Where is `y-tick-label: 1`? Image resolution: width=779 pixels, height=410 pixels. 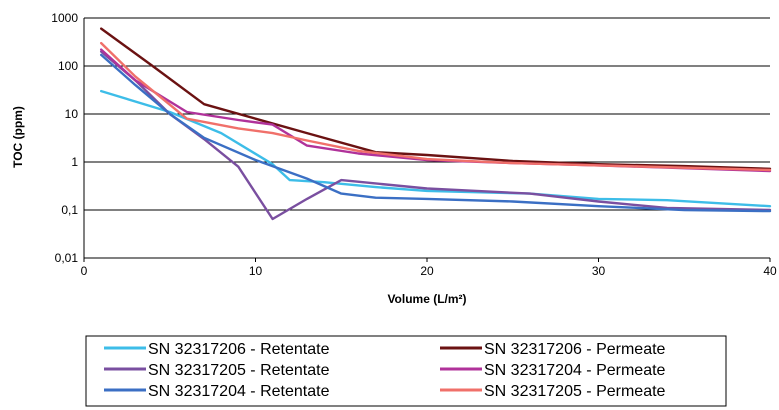
y-tick-label: 1 is located at coordinates (74, 162).